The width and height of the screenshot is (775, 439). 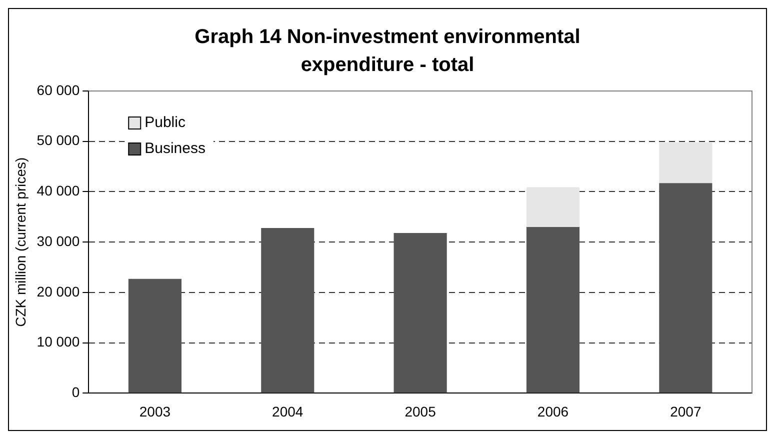 What do you see at coordinates (155, 411) in the screenshot?
I see `x-tick-label: 2003` at bounding box center [155, 411].